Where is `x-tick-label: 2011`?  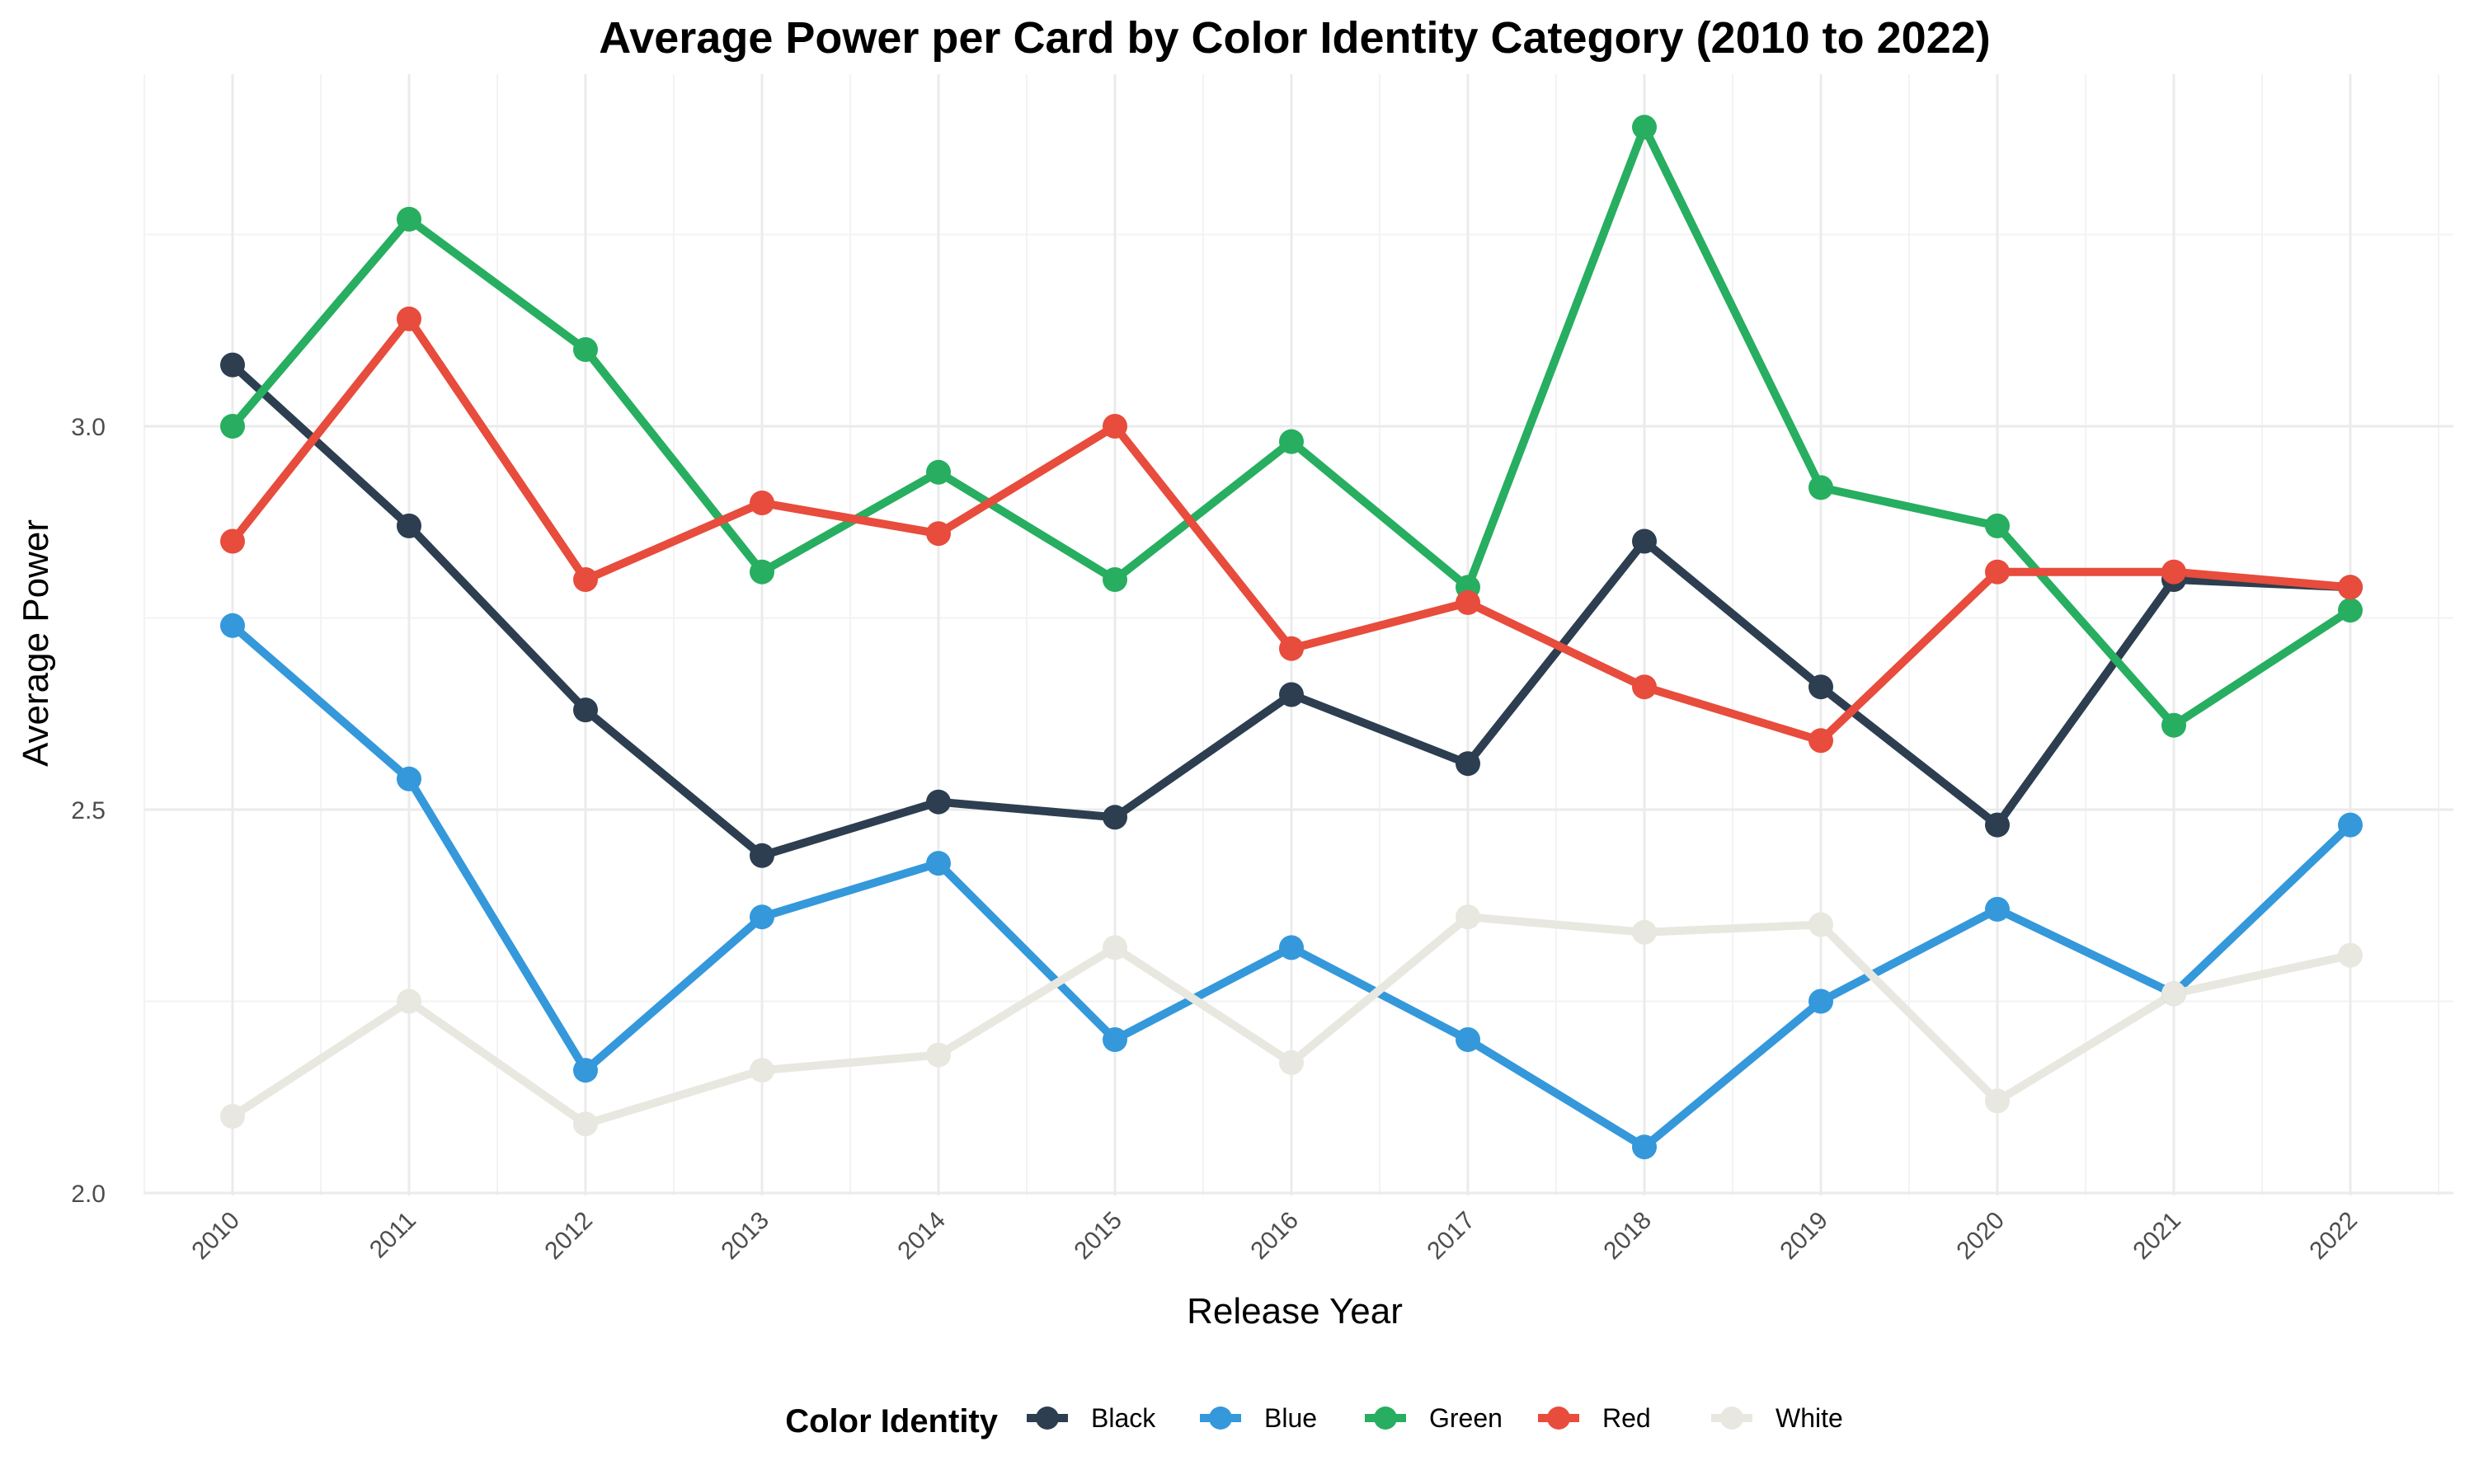
x-tick-label: 2011 is located at coordinates (393, 1235).